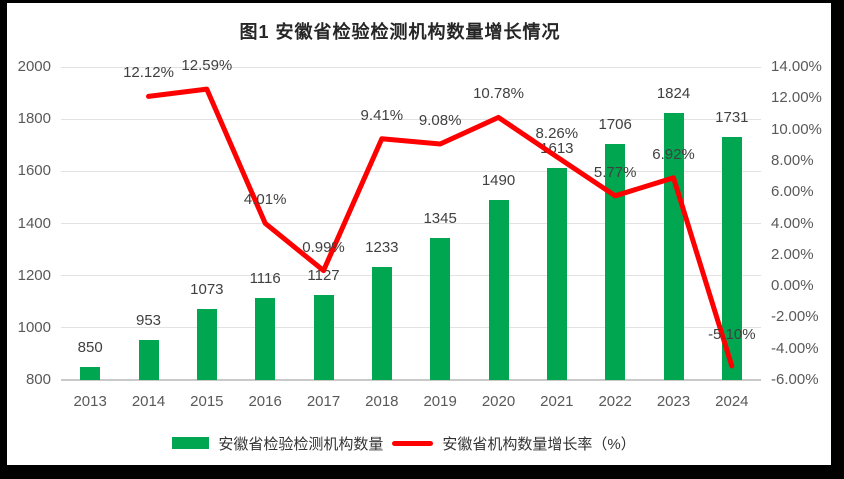  Describe the element at coordinates (498, 94) in the screenshot. I see `line-label-2020: 10.78%` at that location.